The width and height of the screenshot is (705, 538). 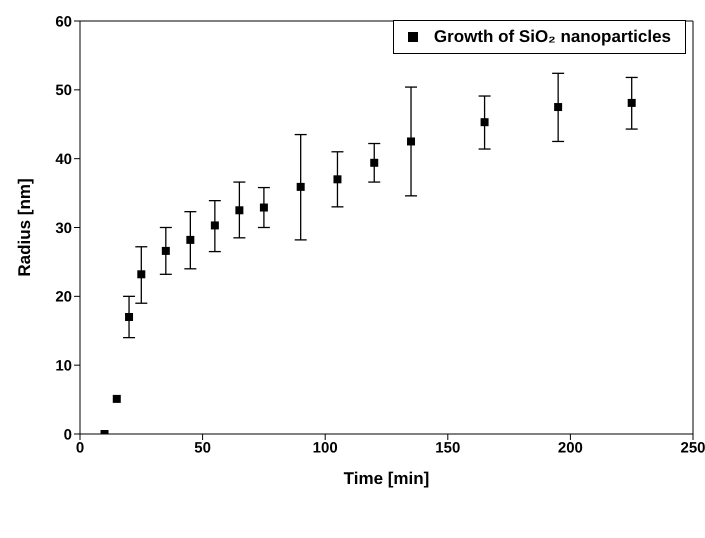 What do you see at coordinates (68, 435) in the screenshot?
I see `y-tick-label: 0` at bounding box center [68, 435].